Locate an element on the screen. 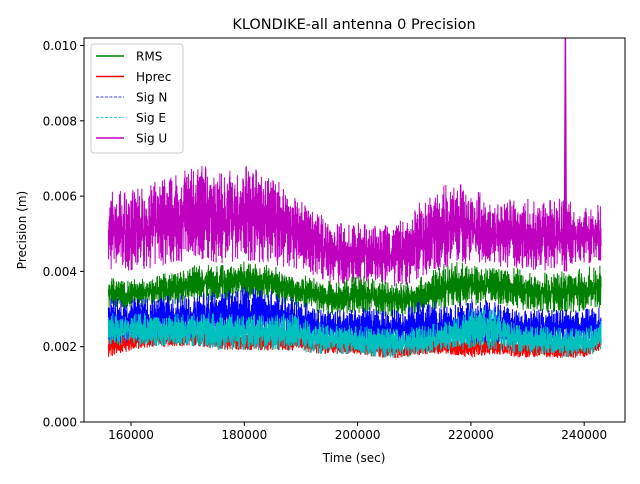 Image resolution: width=640 pixels, height=484 pixels. y-axis: 0.000 0.002 0.004 0.006 0.008 0.010 is located at coordinates (63, 234).